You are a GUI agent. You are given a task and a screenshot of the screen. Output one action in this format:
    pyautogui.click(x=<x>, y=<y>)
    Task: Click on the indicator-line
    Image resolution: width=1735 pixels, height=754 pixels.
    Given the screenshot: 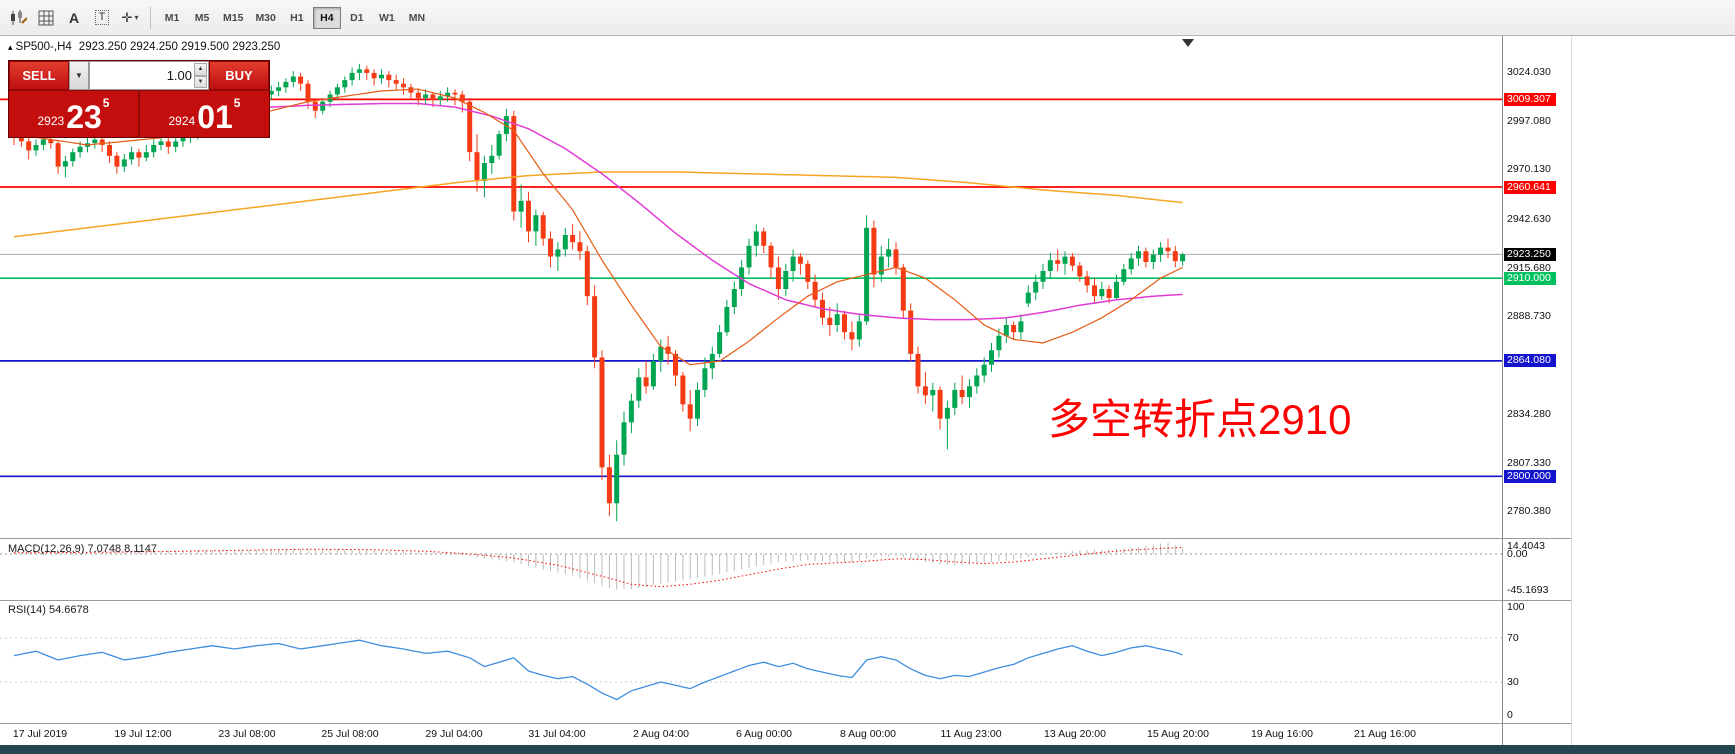 What is the action you would take?
    pyautogui.click(x=598, y=567)
    